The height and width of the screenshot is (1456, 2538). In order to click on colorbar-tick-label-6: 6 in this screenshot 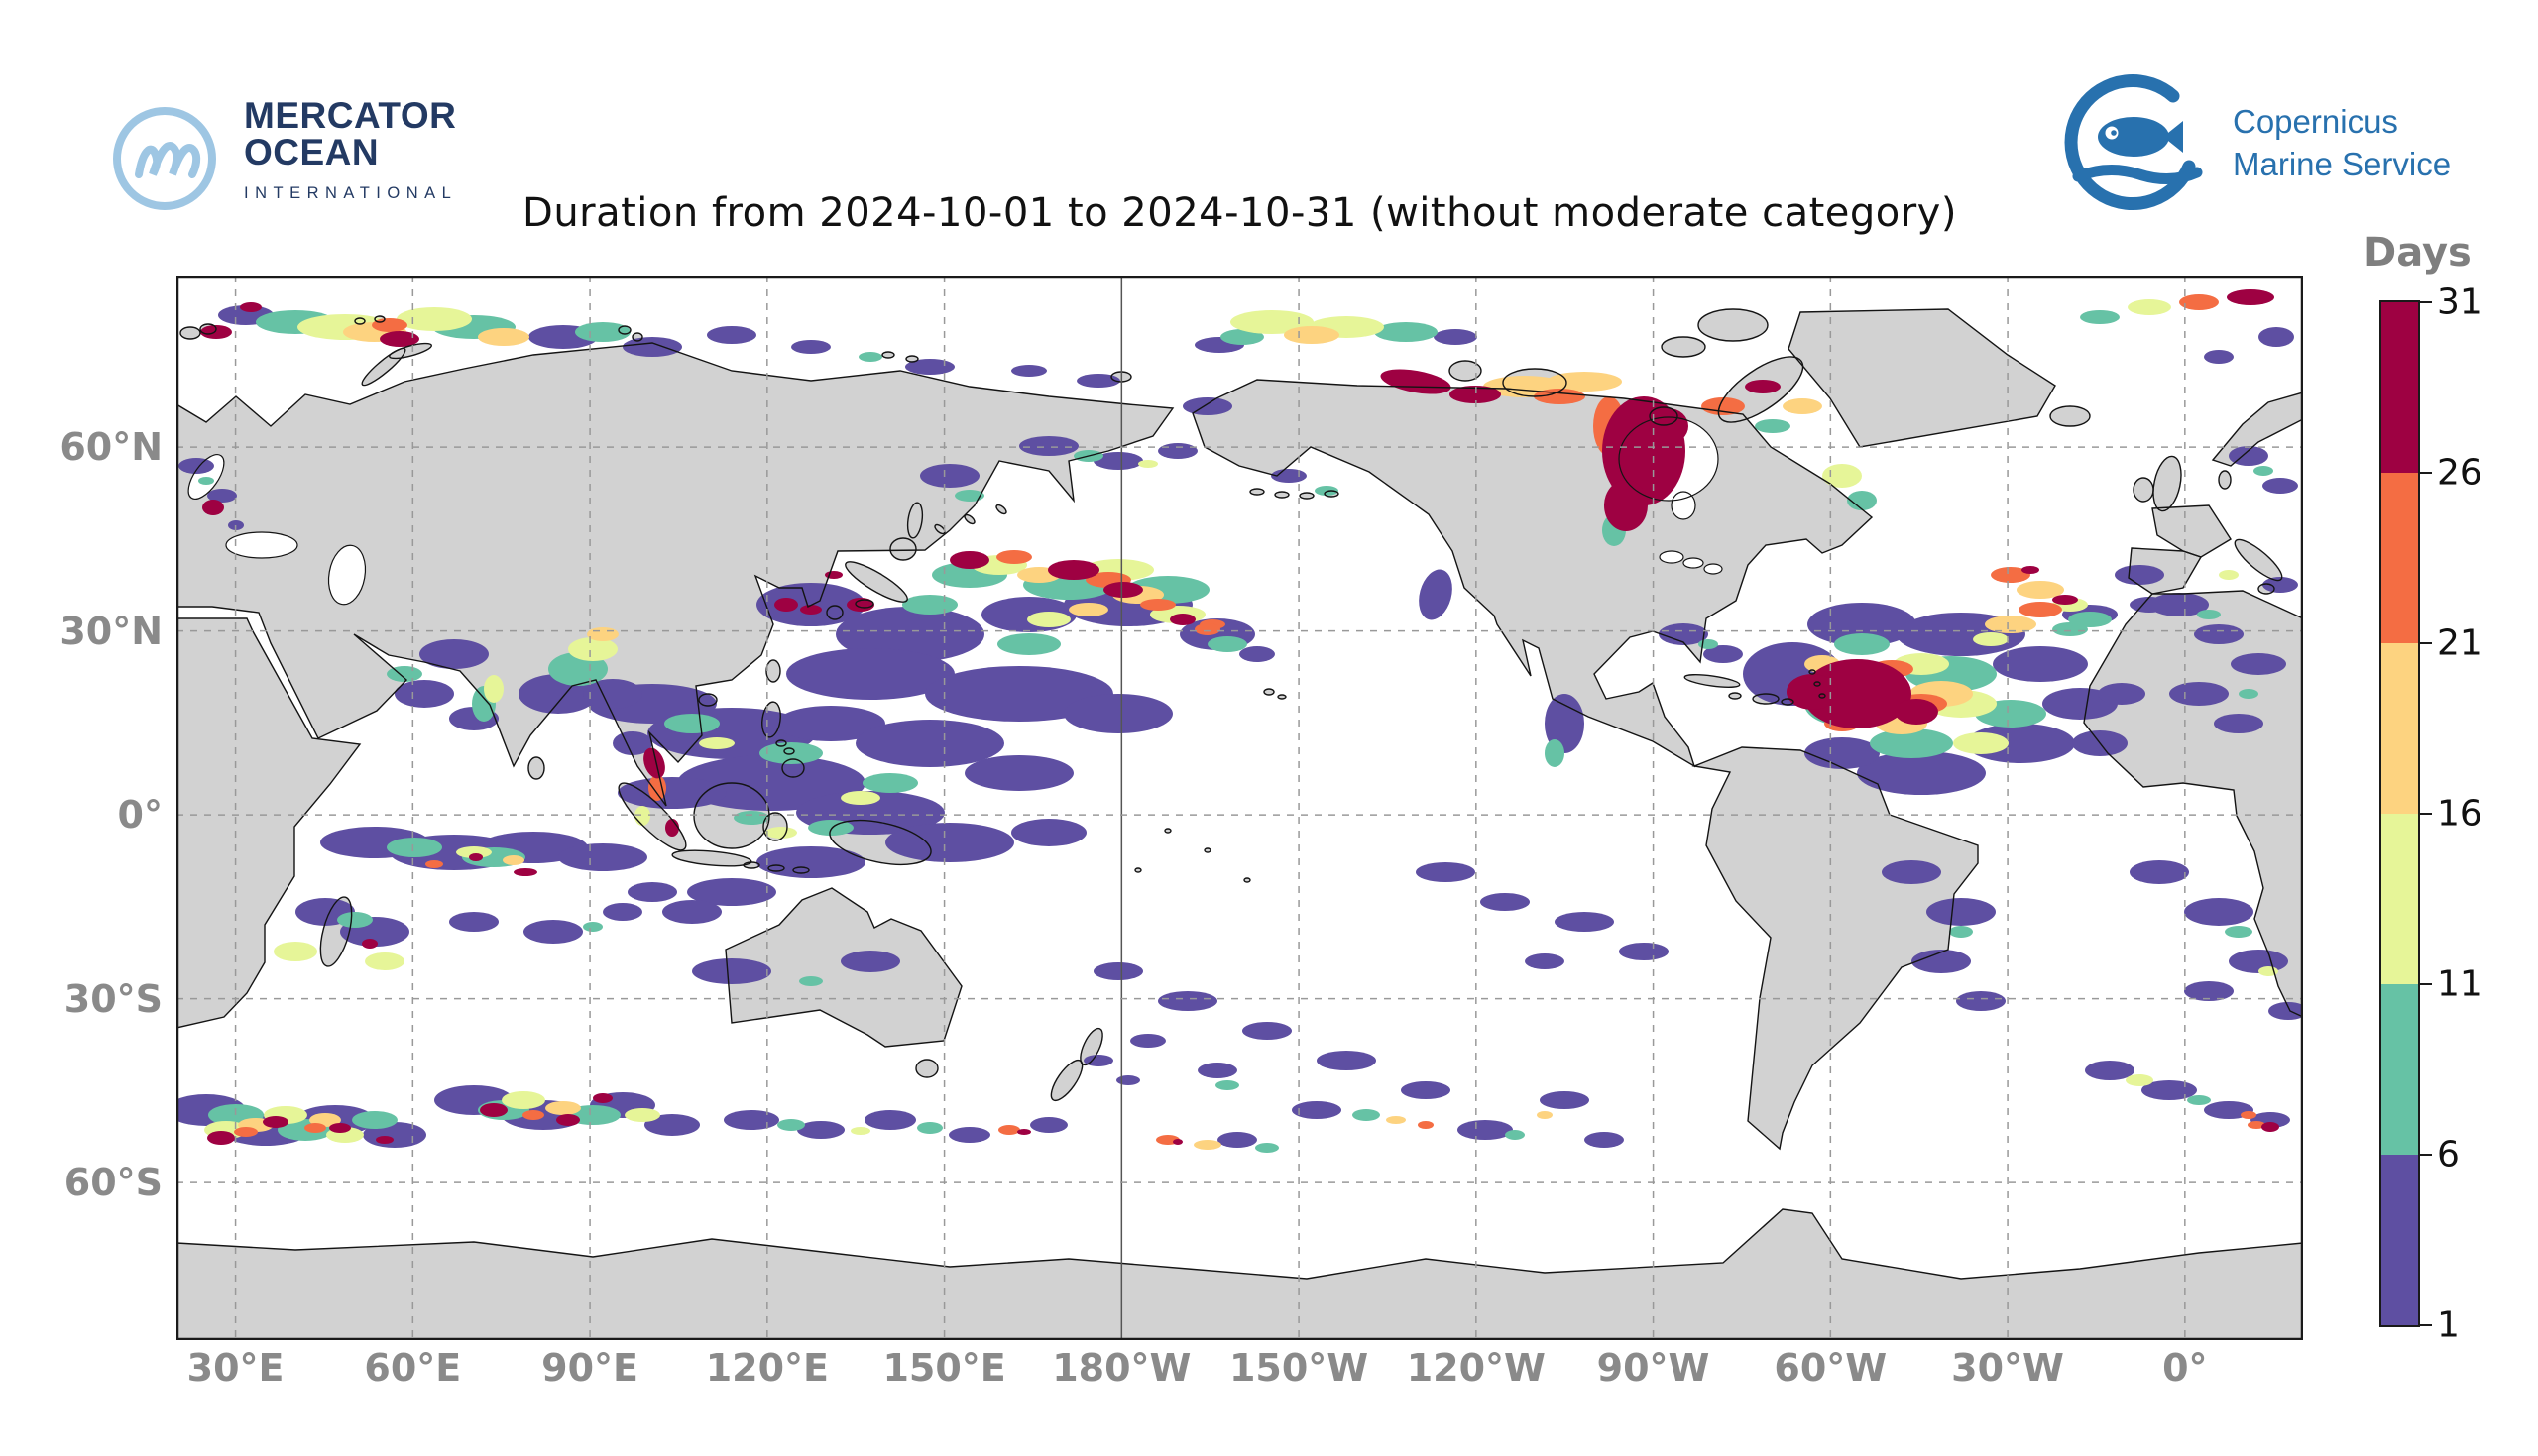, I will do `click(2448, 1155)`.